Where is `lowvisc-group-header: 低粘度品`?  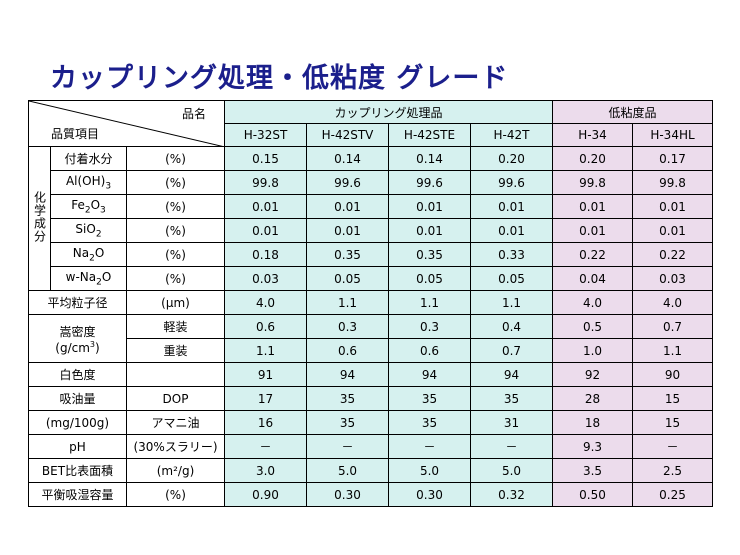
lowvisc-group-header: 低粘度品 is located at coordinates (632, 112).